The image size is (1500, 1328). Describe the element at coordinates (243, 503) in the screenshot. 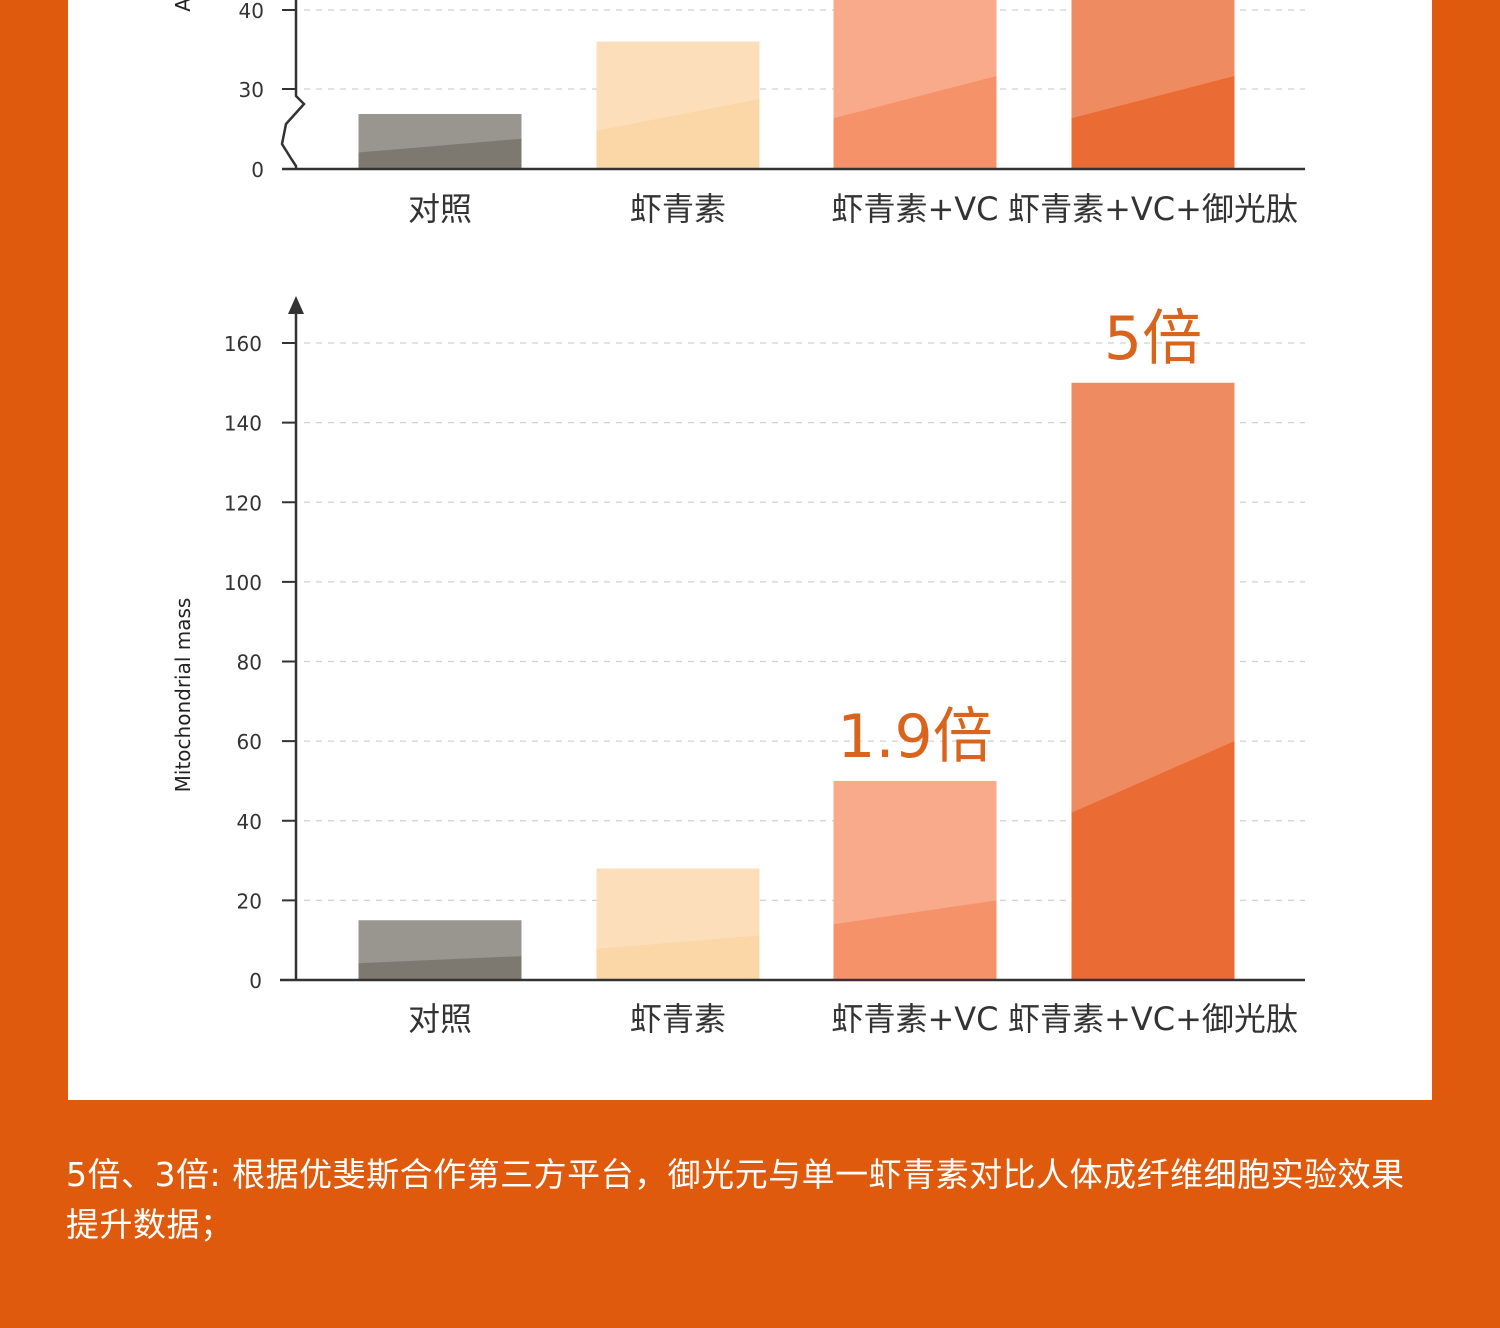

I see `y-tick-label: 120` at that location.